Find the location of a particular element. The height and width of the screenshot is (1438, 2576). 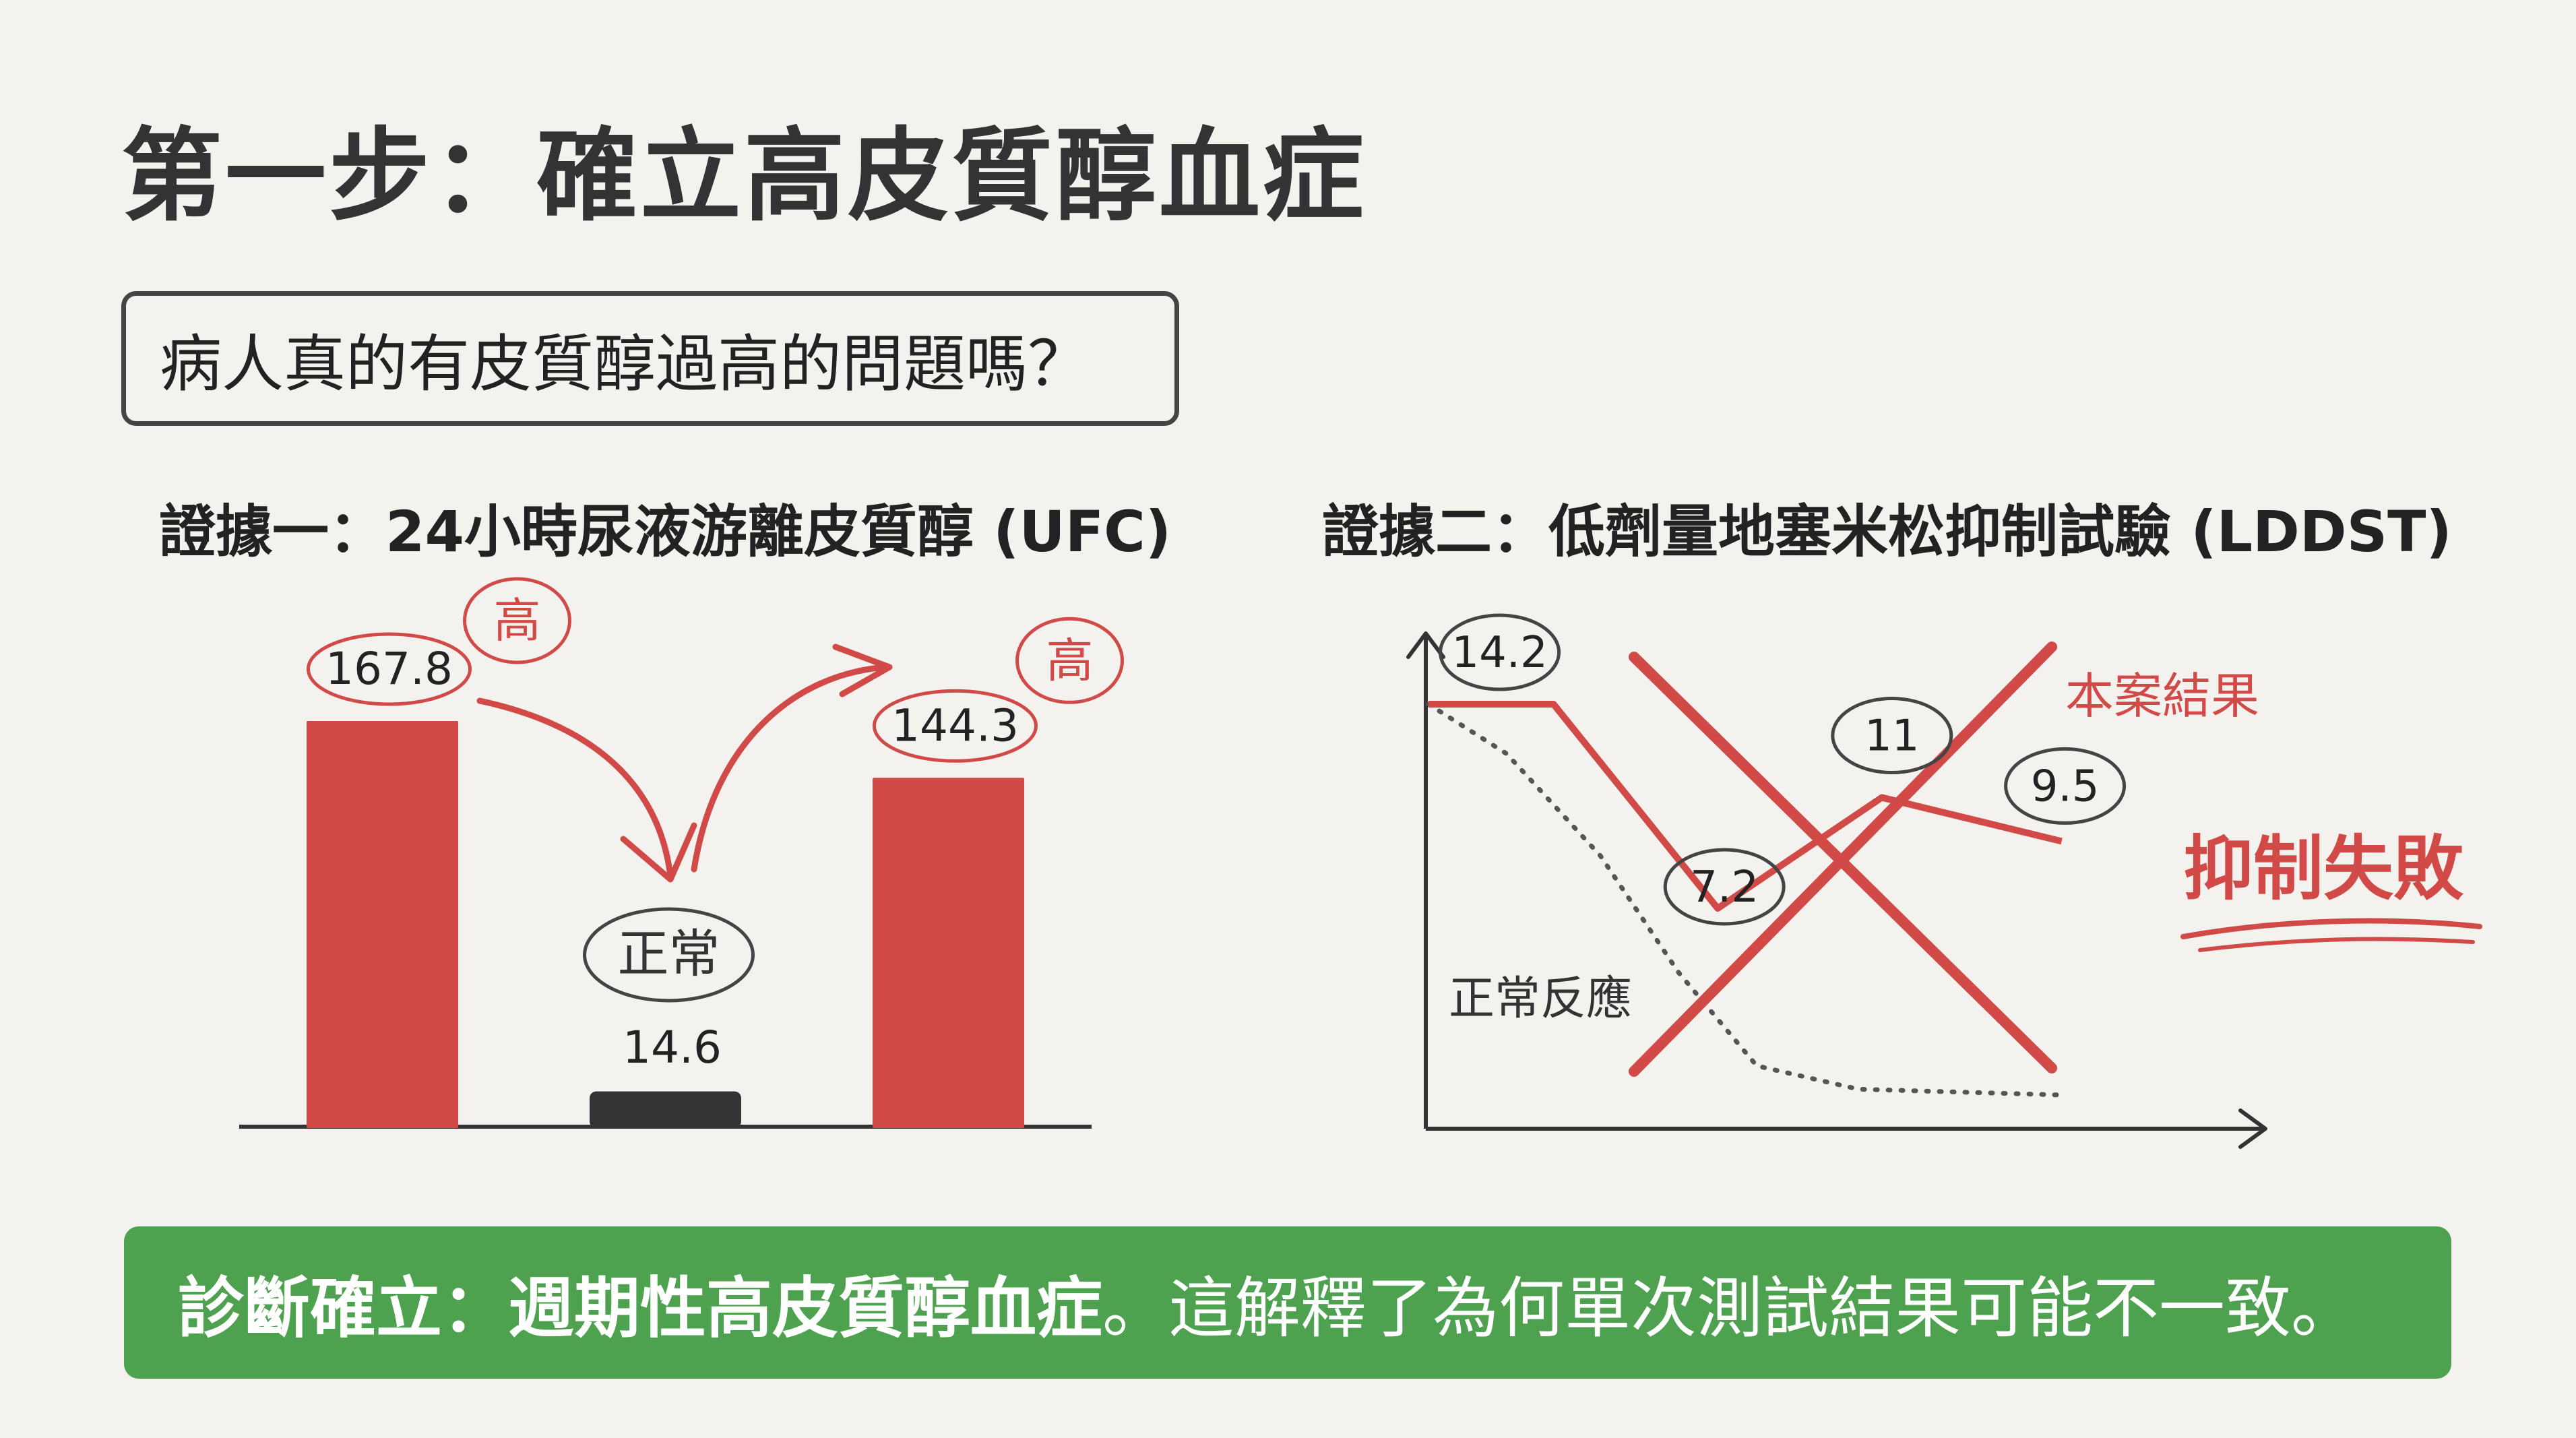

conclusion-banner: 診斷確立：週期性高皮質醇血症 。這解釋了為何單次測試結果可能不一致。 is located at coordinates (1287, 1302).